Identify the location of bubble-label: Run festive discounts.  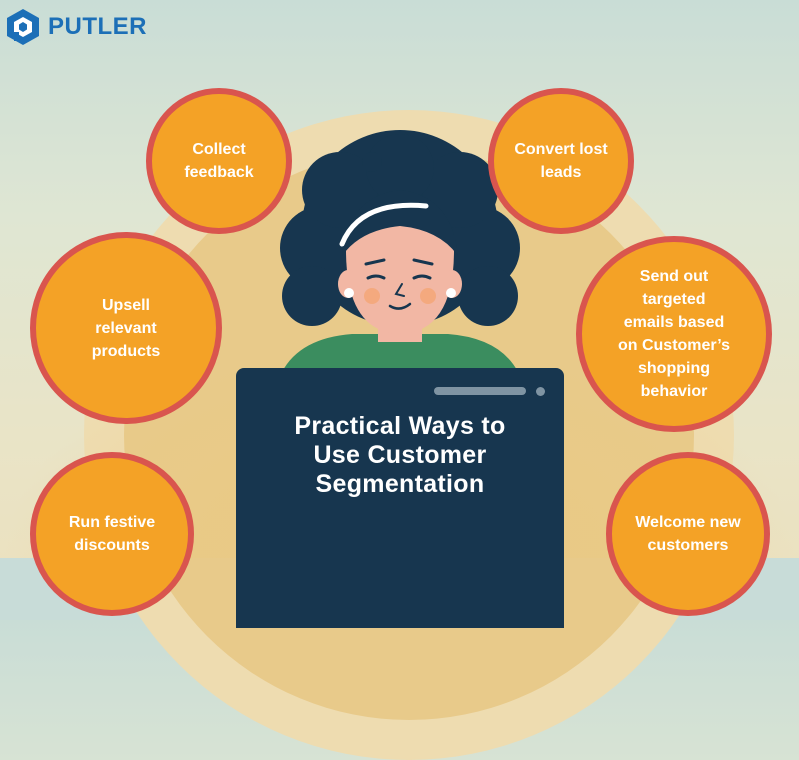
(112, 534).